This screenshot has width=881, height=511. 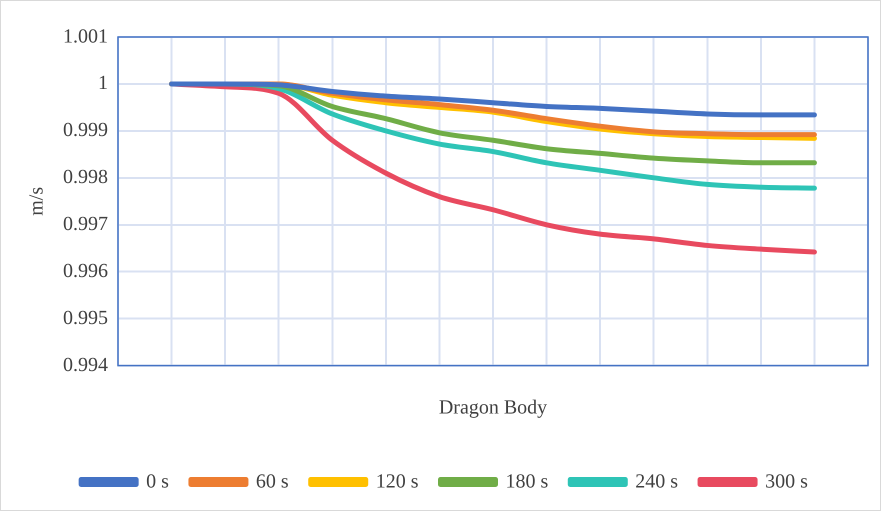 I want to click on legend-label: 240 s, so click(x=656, y=481).